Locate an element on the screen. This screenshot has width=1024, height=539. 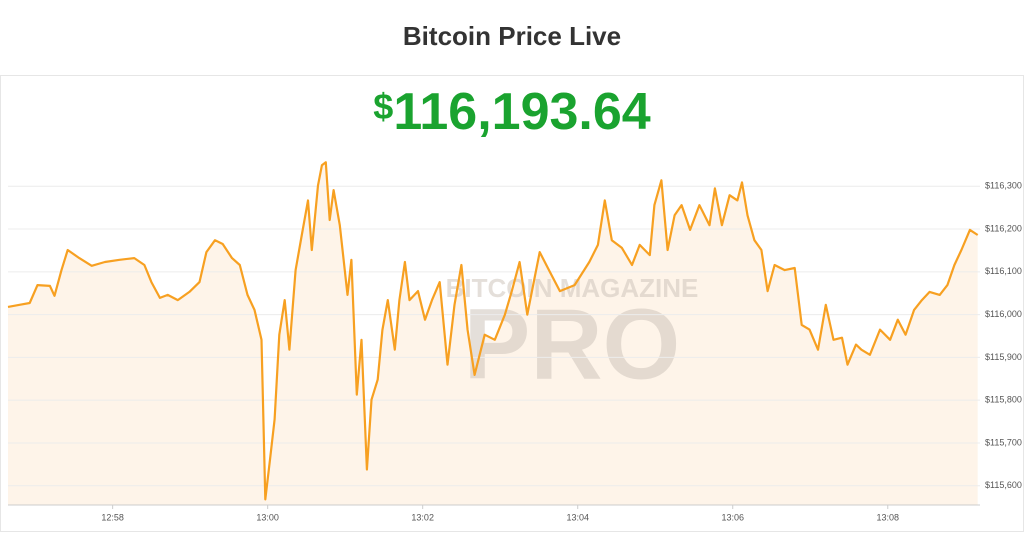
price-display: $116,193.64 is located at coordinates (511, 112).